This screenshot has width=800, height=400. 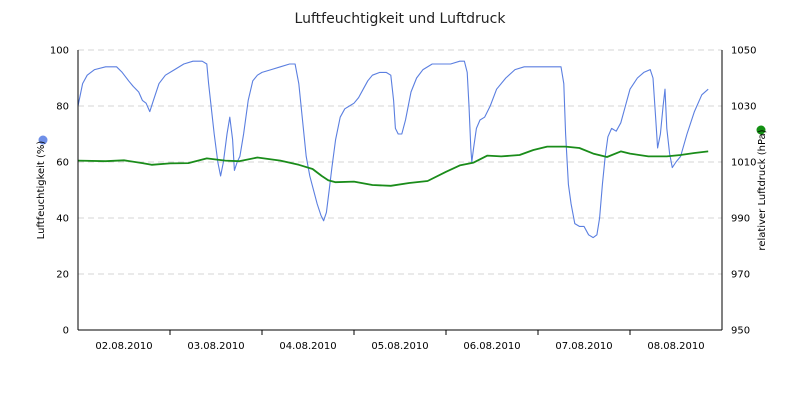 I want to click on chart-title: Luftfeuchtigkeit und Luftdruck, so click(x=401, y=19).